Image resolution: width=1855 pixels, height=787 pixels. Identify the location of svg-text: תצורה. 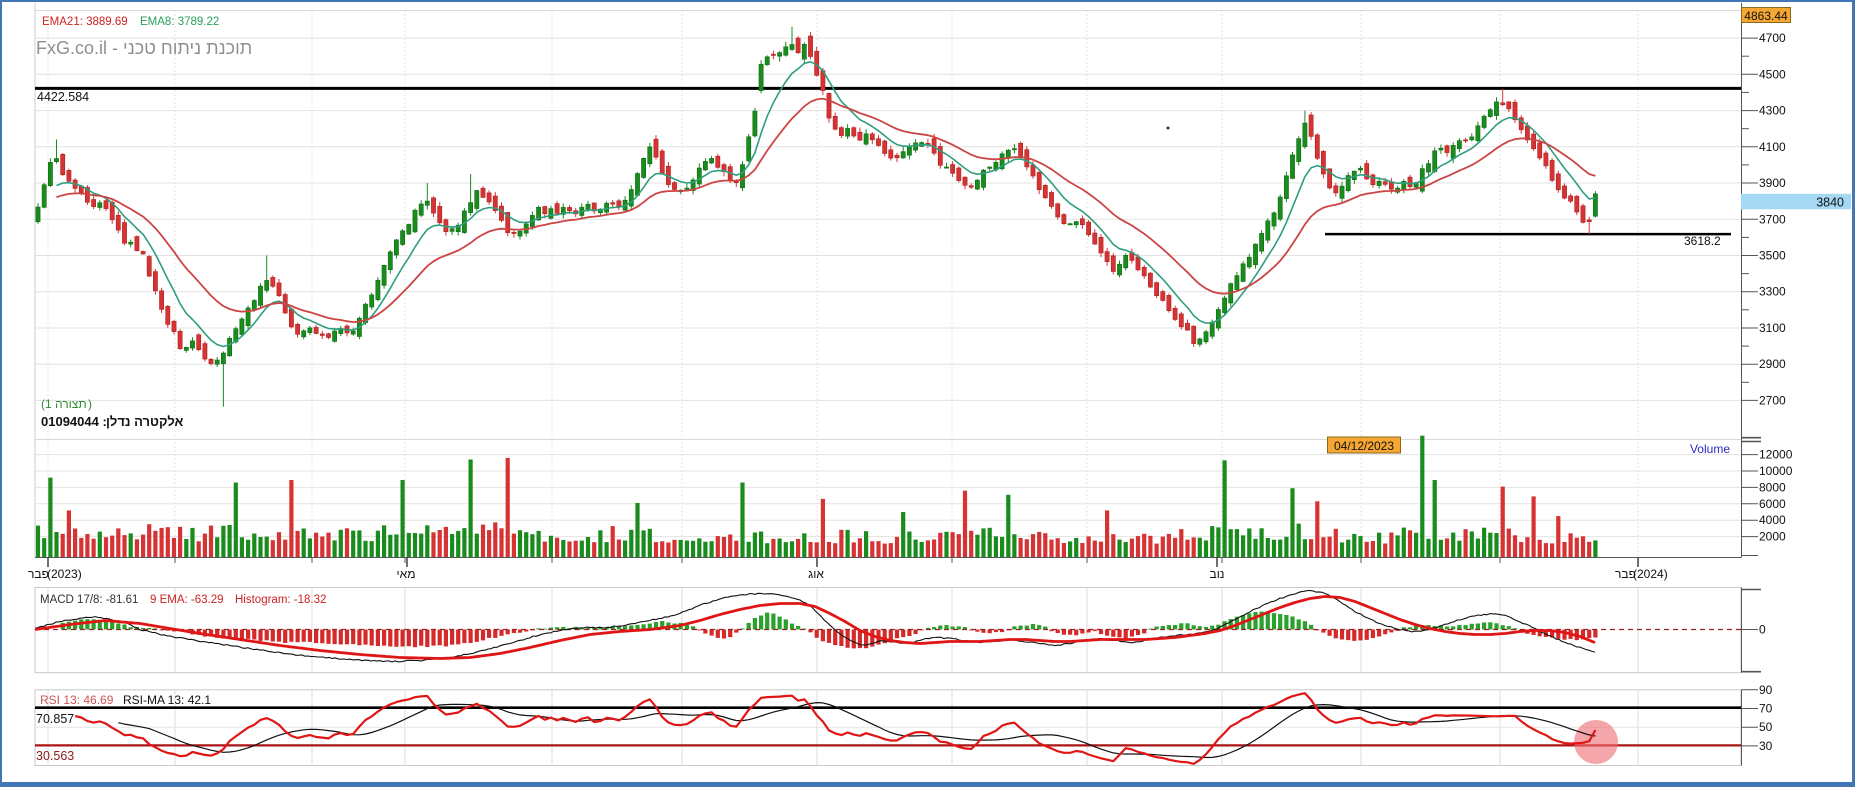
(71, 404).